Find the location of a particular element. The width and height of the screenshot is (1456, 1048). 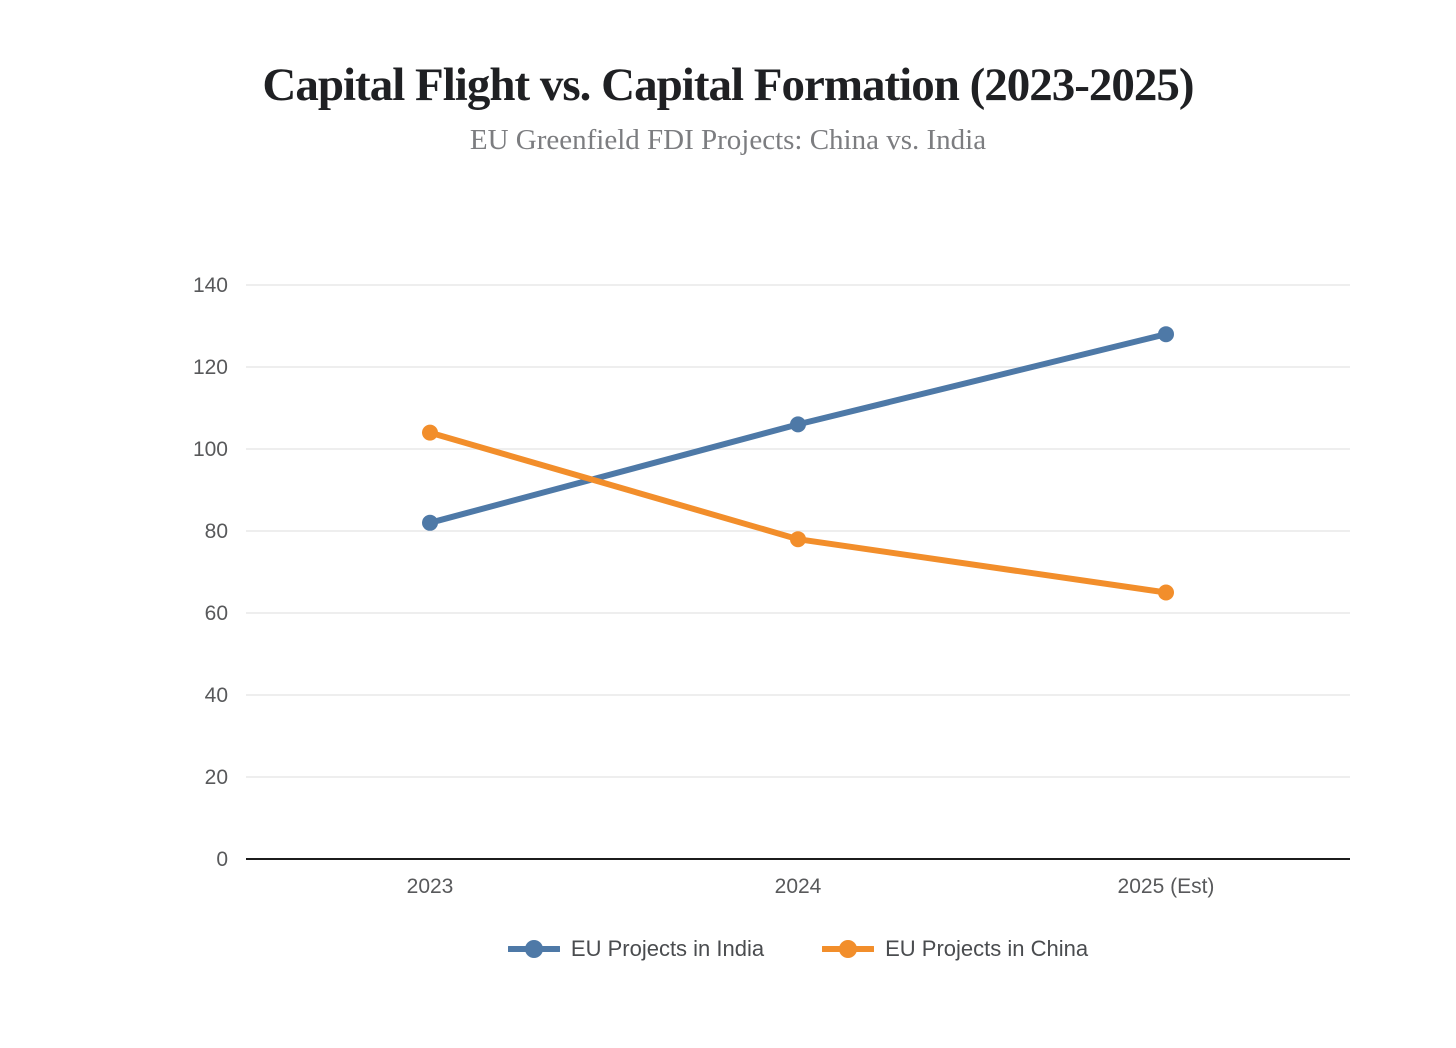

y-tick-label: 20 is located at coordinates (216, 777).